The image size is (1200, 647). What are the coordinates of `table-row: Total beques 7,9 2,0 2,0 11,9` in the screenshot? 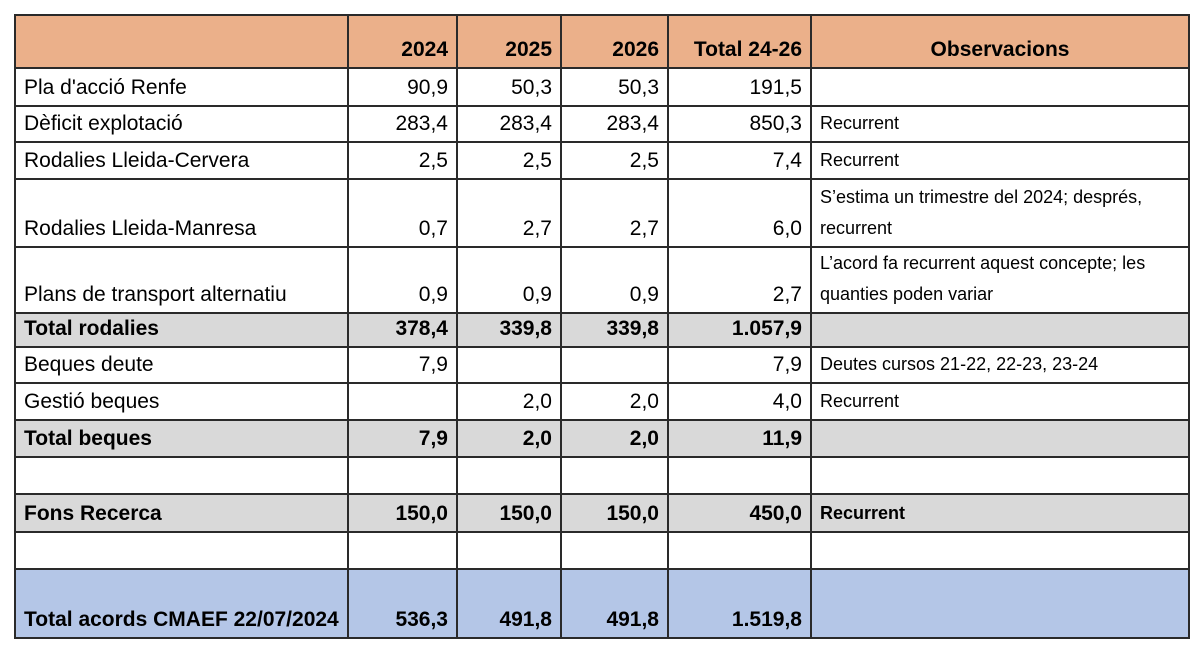 It's located at (602, 438).